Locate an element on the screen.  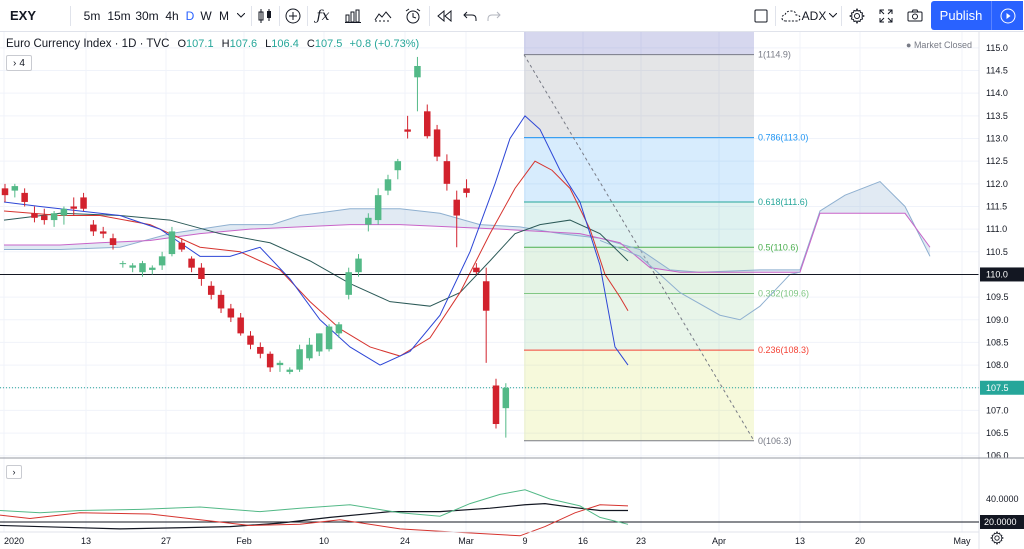
price-axis-tick: 114.0 is located at coordinates (997, 93).